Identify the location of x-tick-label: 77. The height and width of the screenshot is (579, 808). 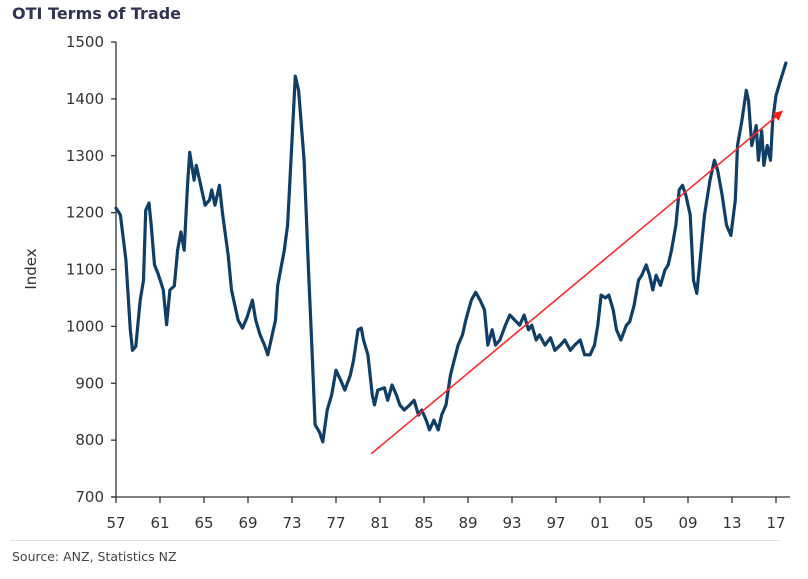
(335, 523).